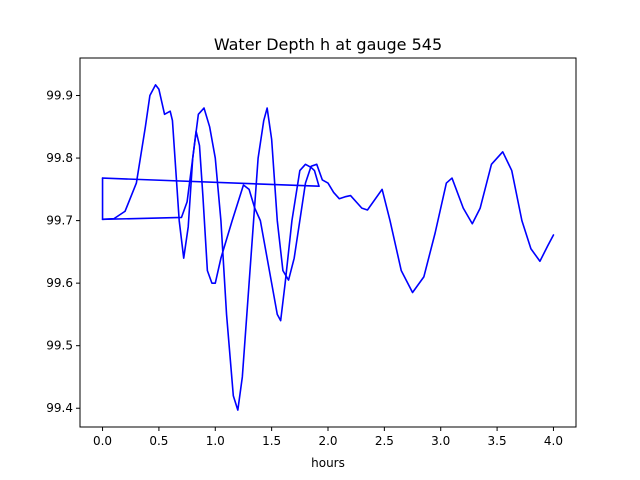  I want to click on x-tick-label: 1.5, so click(271, 441).